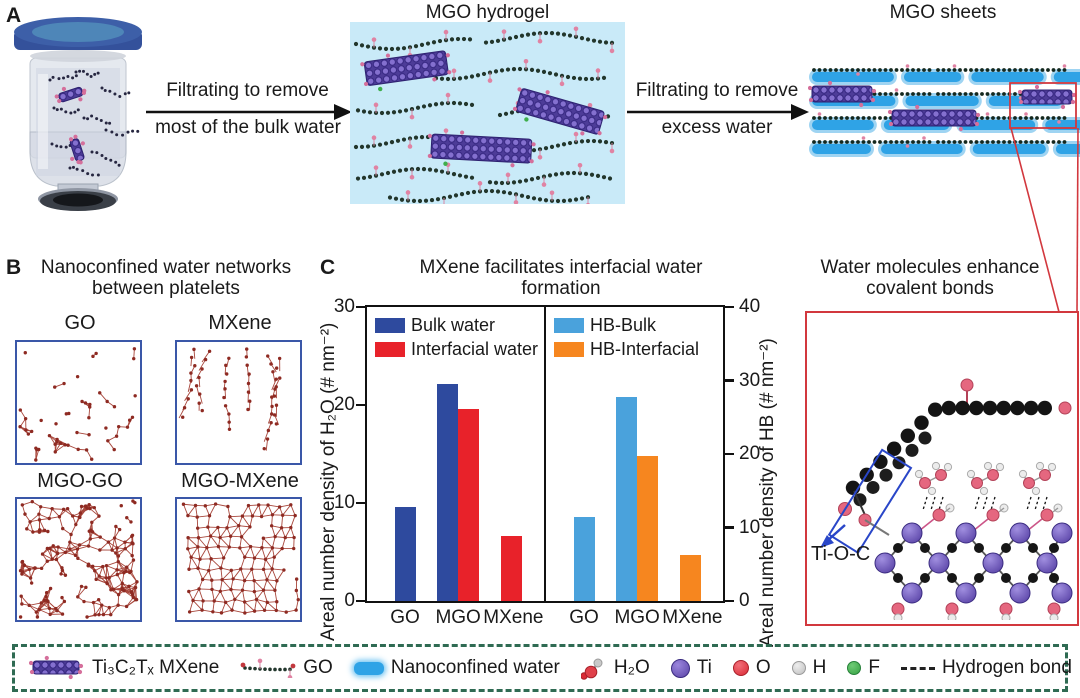 This screenshot has height=698, width=1080. I want to click on net-label-mgo-go: MGO-GO, so click(80, 481).